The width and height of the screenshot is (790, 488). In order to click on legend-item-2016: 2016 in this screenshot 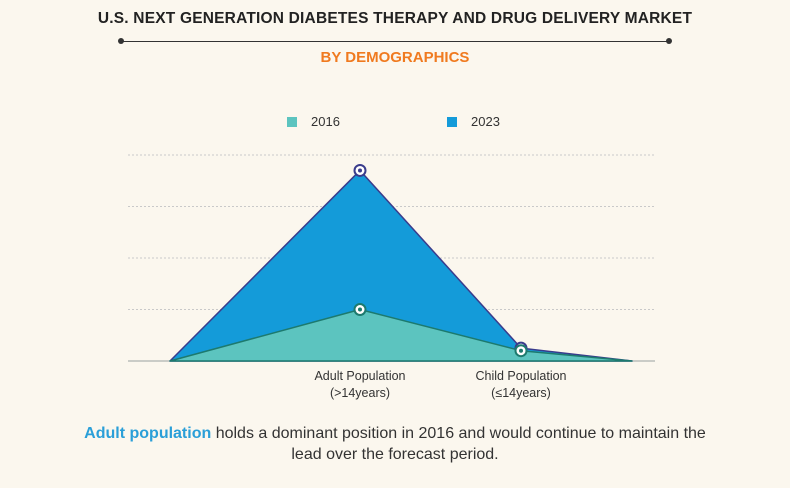, I will do `click(313, 121)`.